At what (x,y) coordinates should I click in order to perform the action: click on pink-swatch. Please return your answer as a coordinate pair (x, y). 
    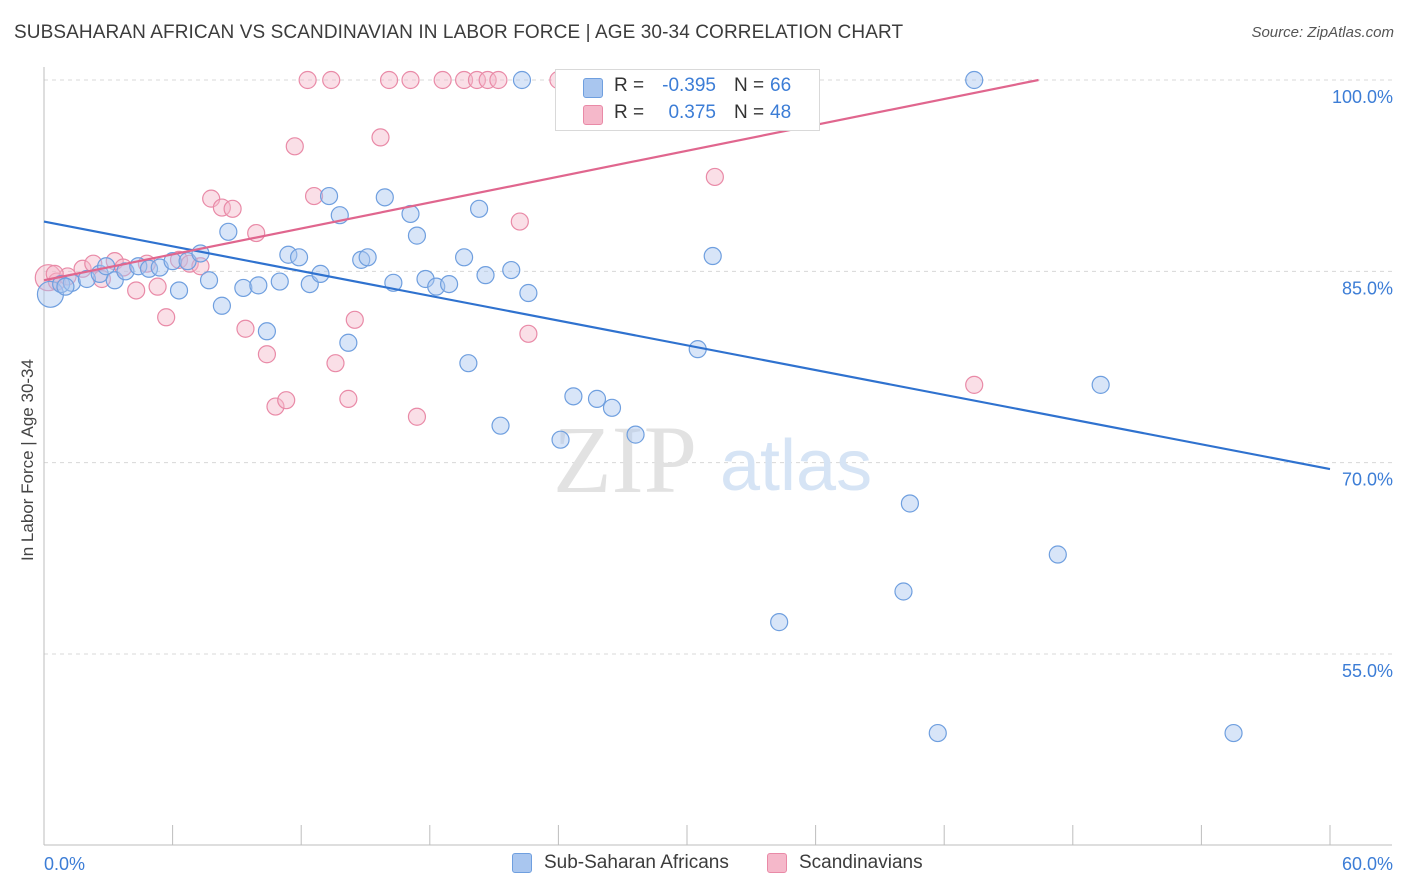
    Looking at the image, I should click on (593, 115).